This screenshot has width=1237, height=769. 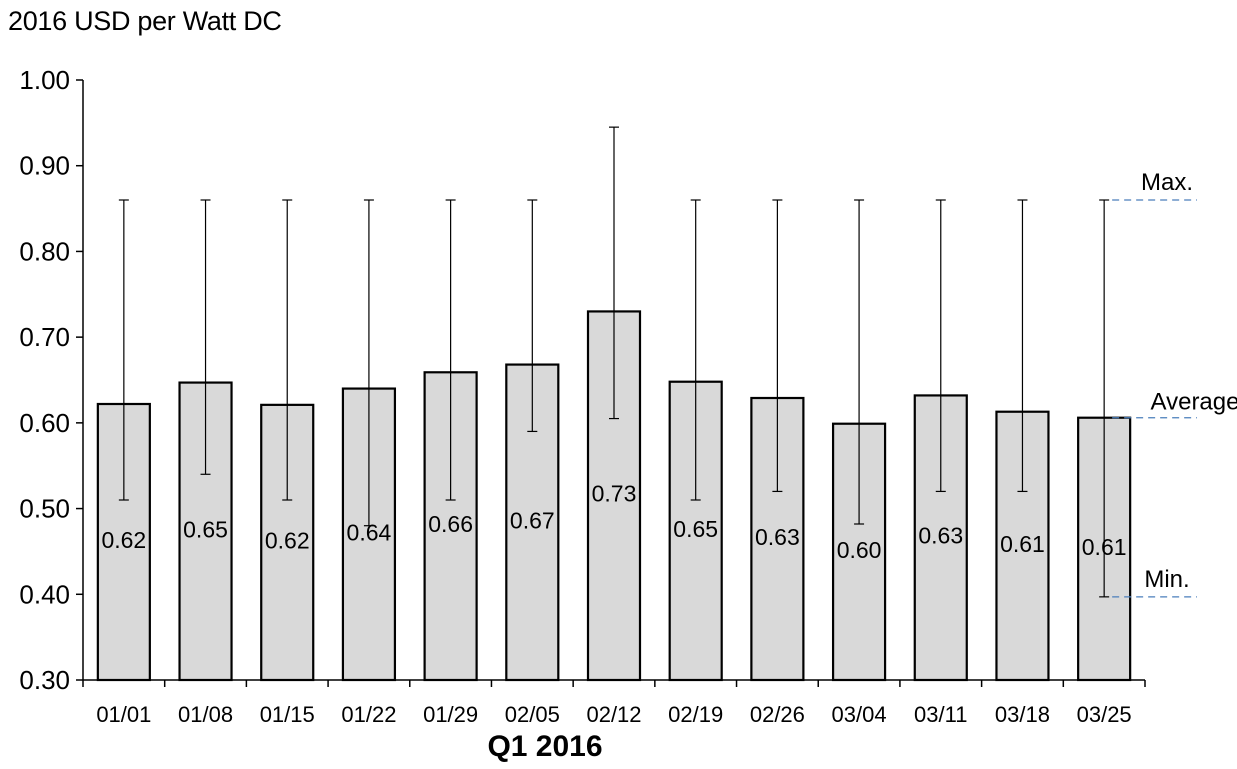 I want to click on x-tick-label: 03/11, so click(x=940, y=714).